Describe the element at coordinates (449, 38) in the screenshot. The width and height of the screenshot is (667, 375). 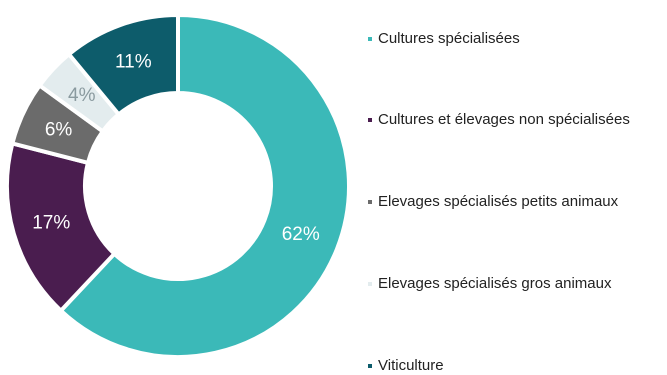
I see `legend-label: Cultures spécialisées` at that location.